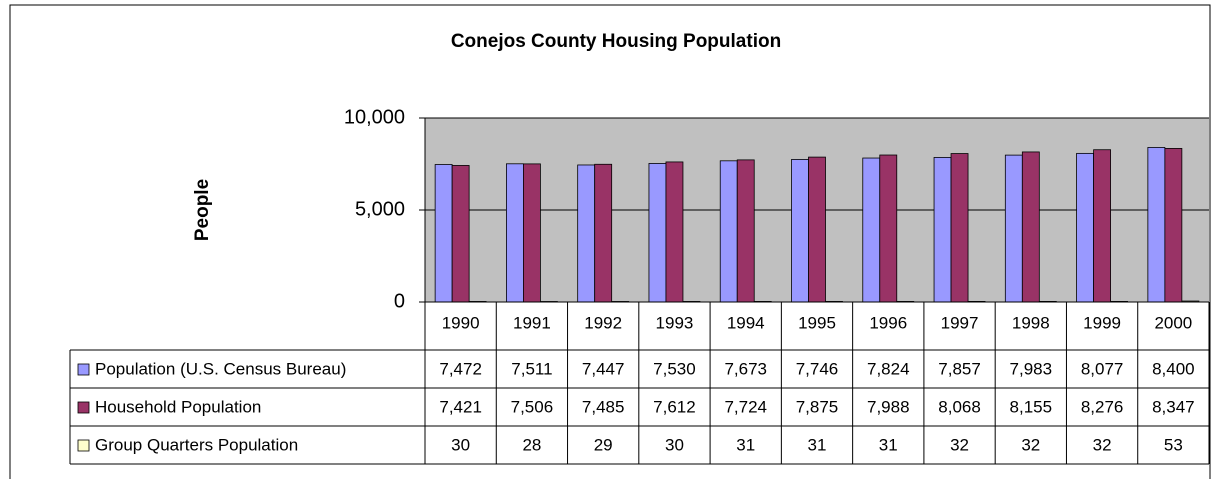 This screenshot has width=1221, height=479. I want to click on x-tick-label: 1993, so click(675, 322).